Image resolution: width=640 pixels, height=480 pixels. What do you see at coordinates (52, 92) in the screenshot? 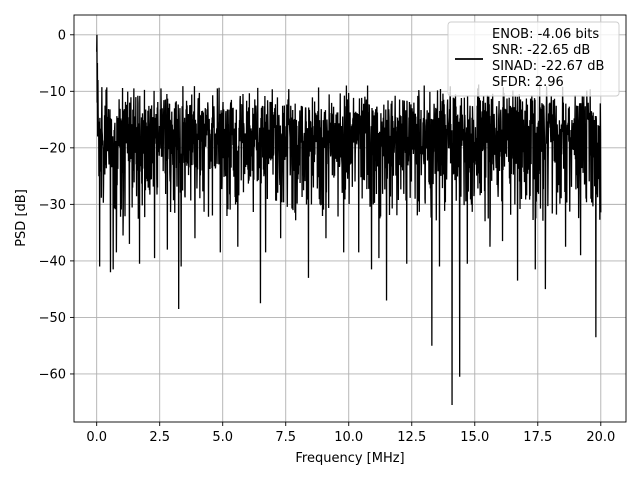
I see `y-tick-label: −10` at bounding box center [52, 92].